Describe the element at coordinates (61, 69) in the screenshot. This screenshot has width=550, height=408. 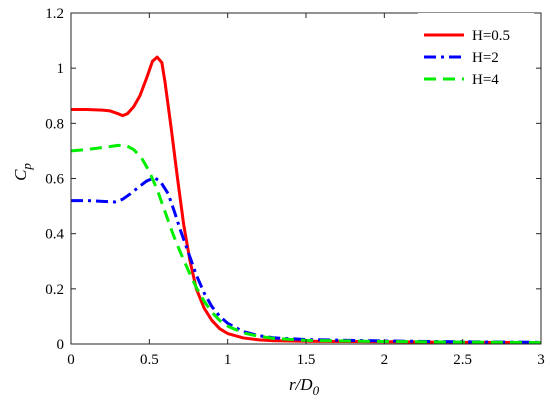
I see `y-tick-label: 1` at that location.